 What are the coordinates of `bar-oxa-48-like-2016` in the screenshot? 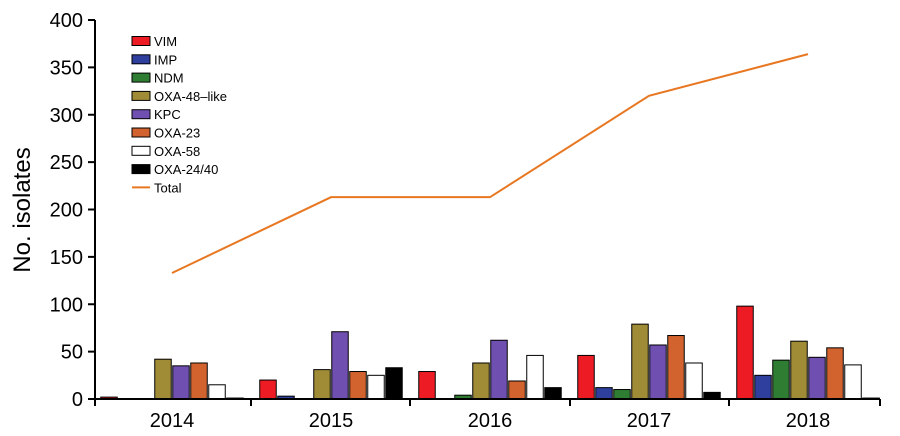 It's located at (481, 381).